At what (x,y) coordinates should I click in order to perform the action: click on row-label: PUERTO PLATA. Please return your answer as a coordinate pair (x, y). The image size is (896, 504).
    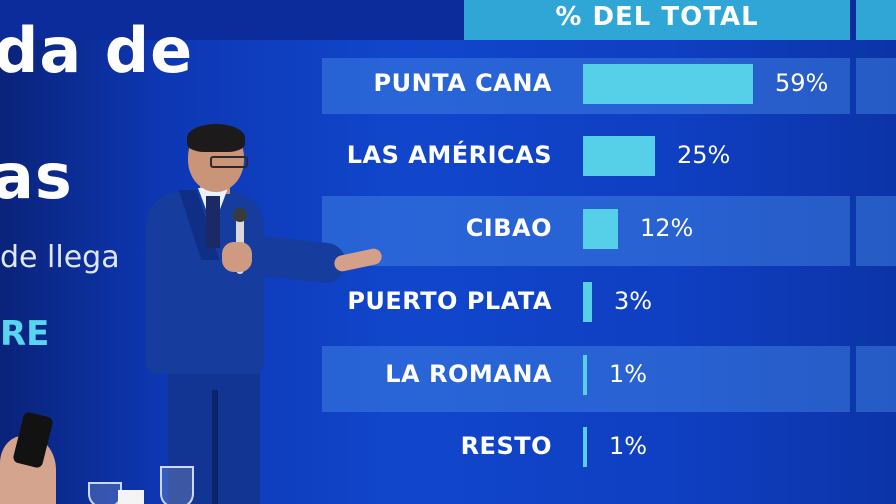
    Looking at the image, I should click on (449, 301).